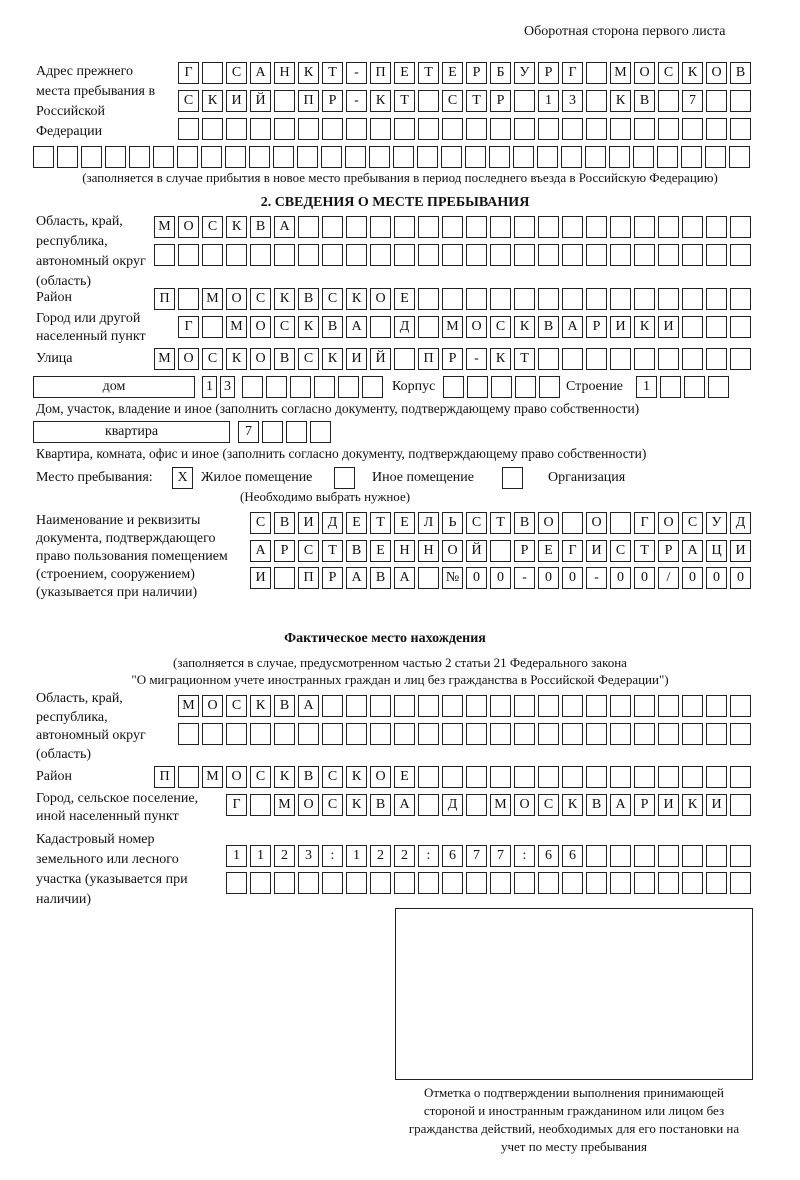 This screenshot has width=800, height=1180. What do you see at coordinates (344, 478) in the screenshot?
I see `option-other-checkbox` at bounding box center [344, 478].